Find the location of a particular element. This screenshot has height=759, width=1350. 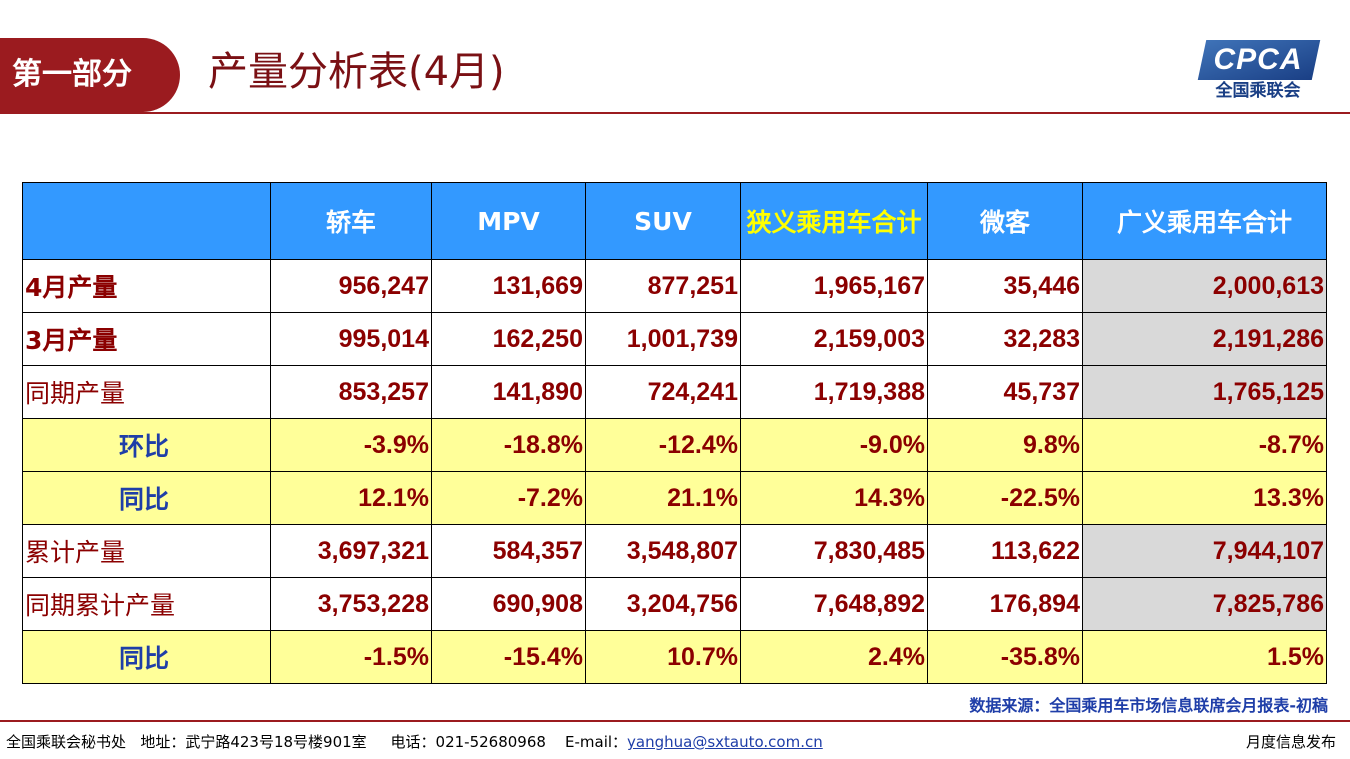

table-cell: -18.8% is located at coordinates (508, 445).